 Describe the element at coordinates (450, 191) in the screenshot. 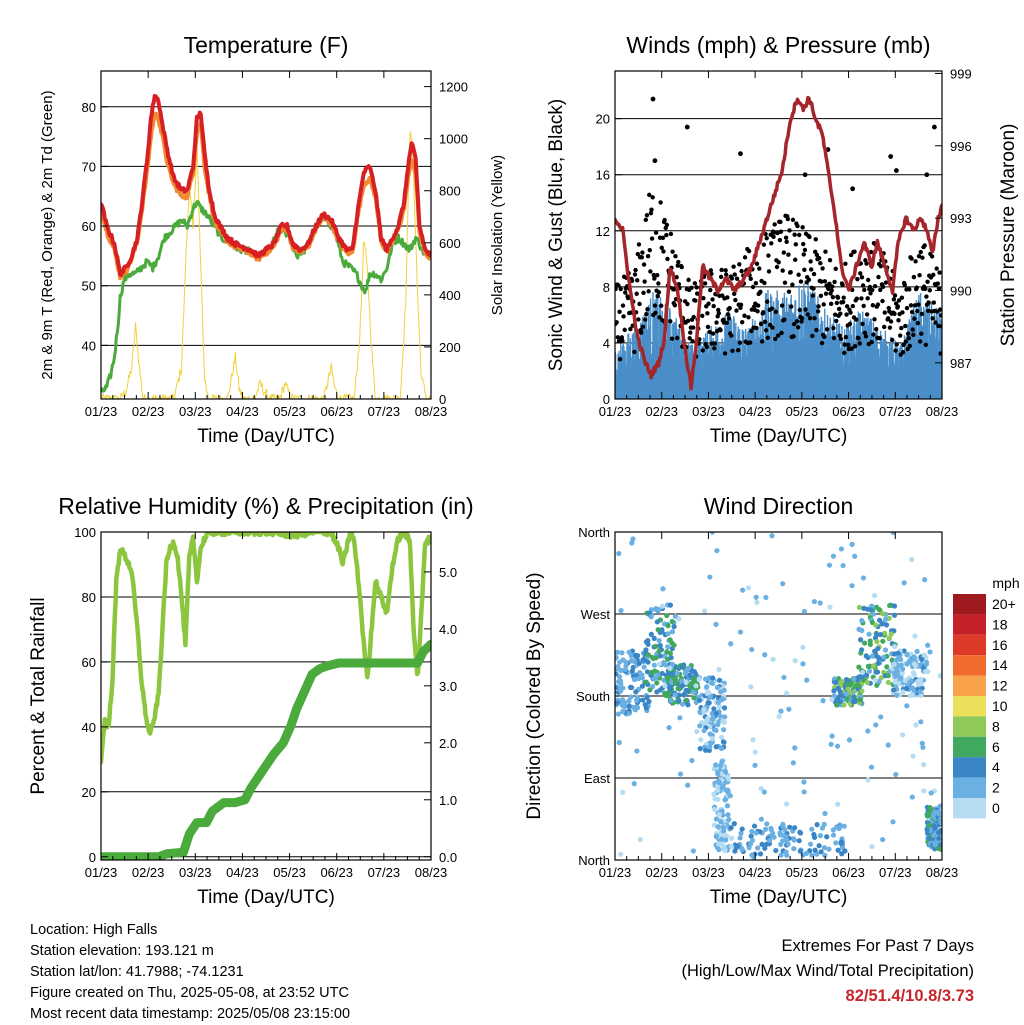

I see `temperature-y2-tick-label: 800` at that location.